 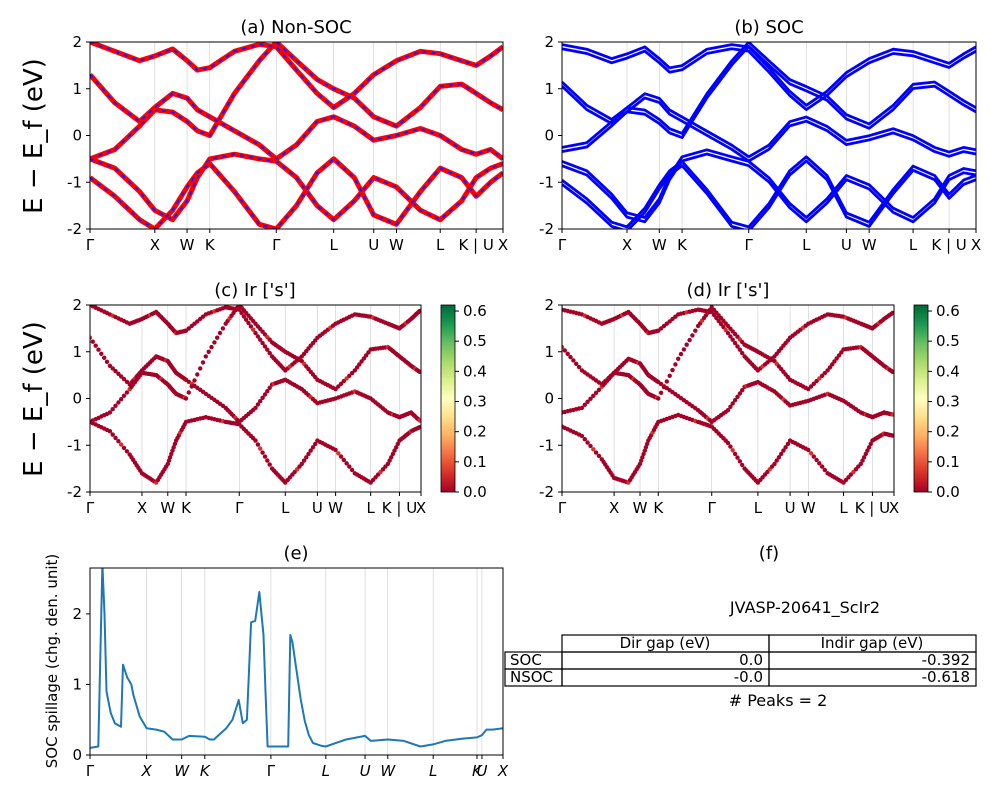 I want to click on y-tick-label: -2, so click(x=74, y=229).